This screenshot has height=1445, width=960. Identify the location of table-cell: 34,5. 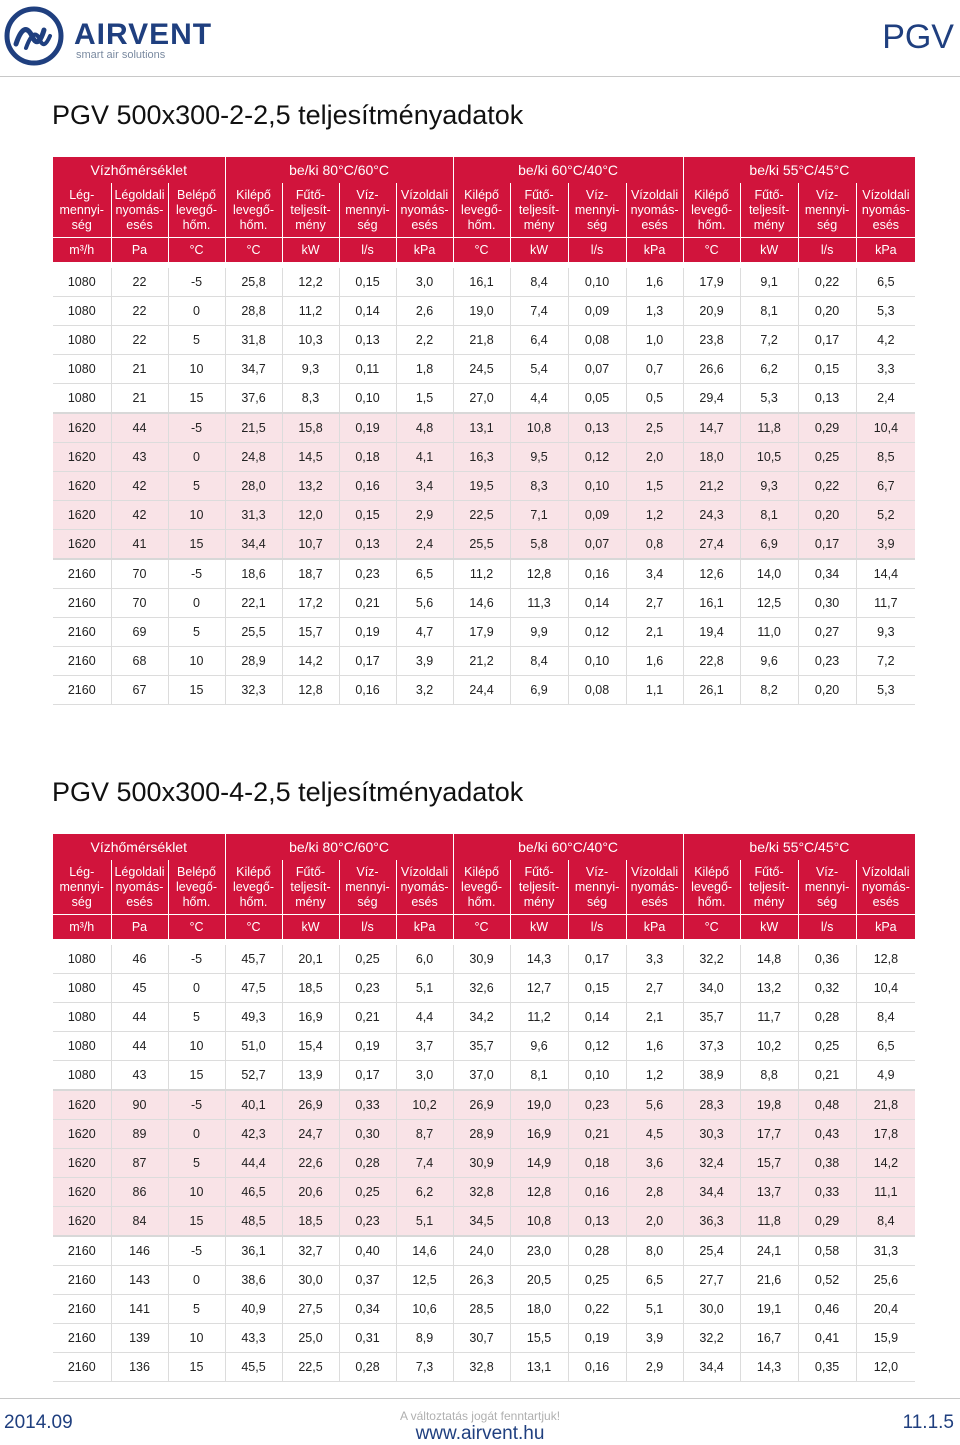
(481, 1221).